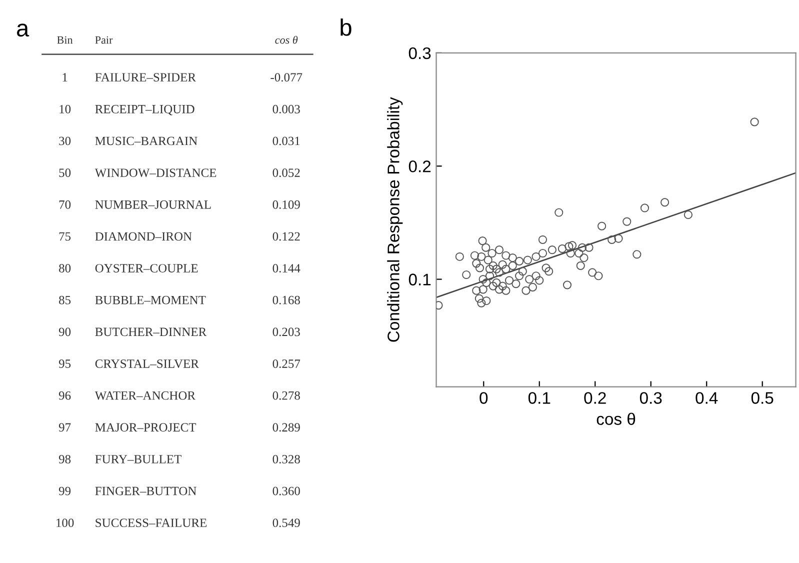 The image size is (799, 563). Describe the element at coordinates (151, 332) in the screenshot. I see `text: BUTCHER–DINNER` at that location.